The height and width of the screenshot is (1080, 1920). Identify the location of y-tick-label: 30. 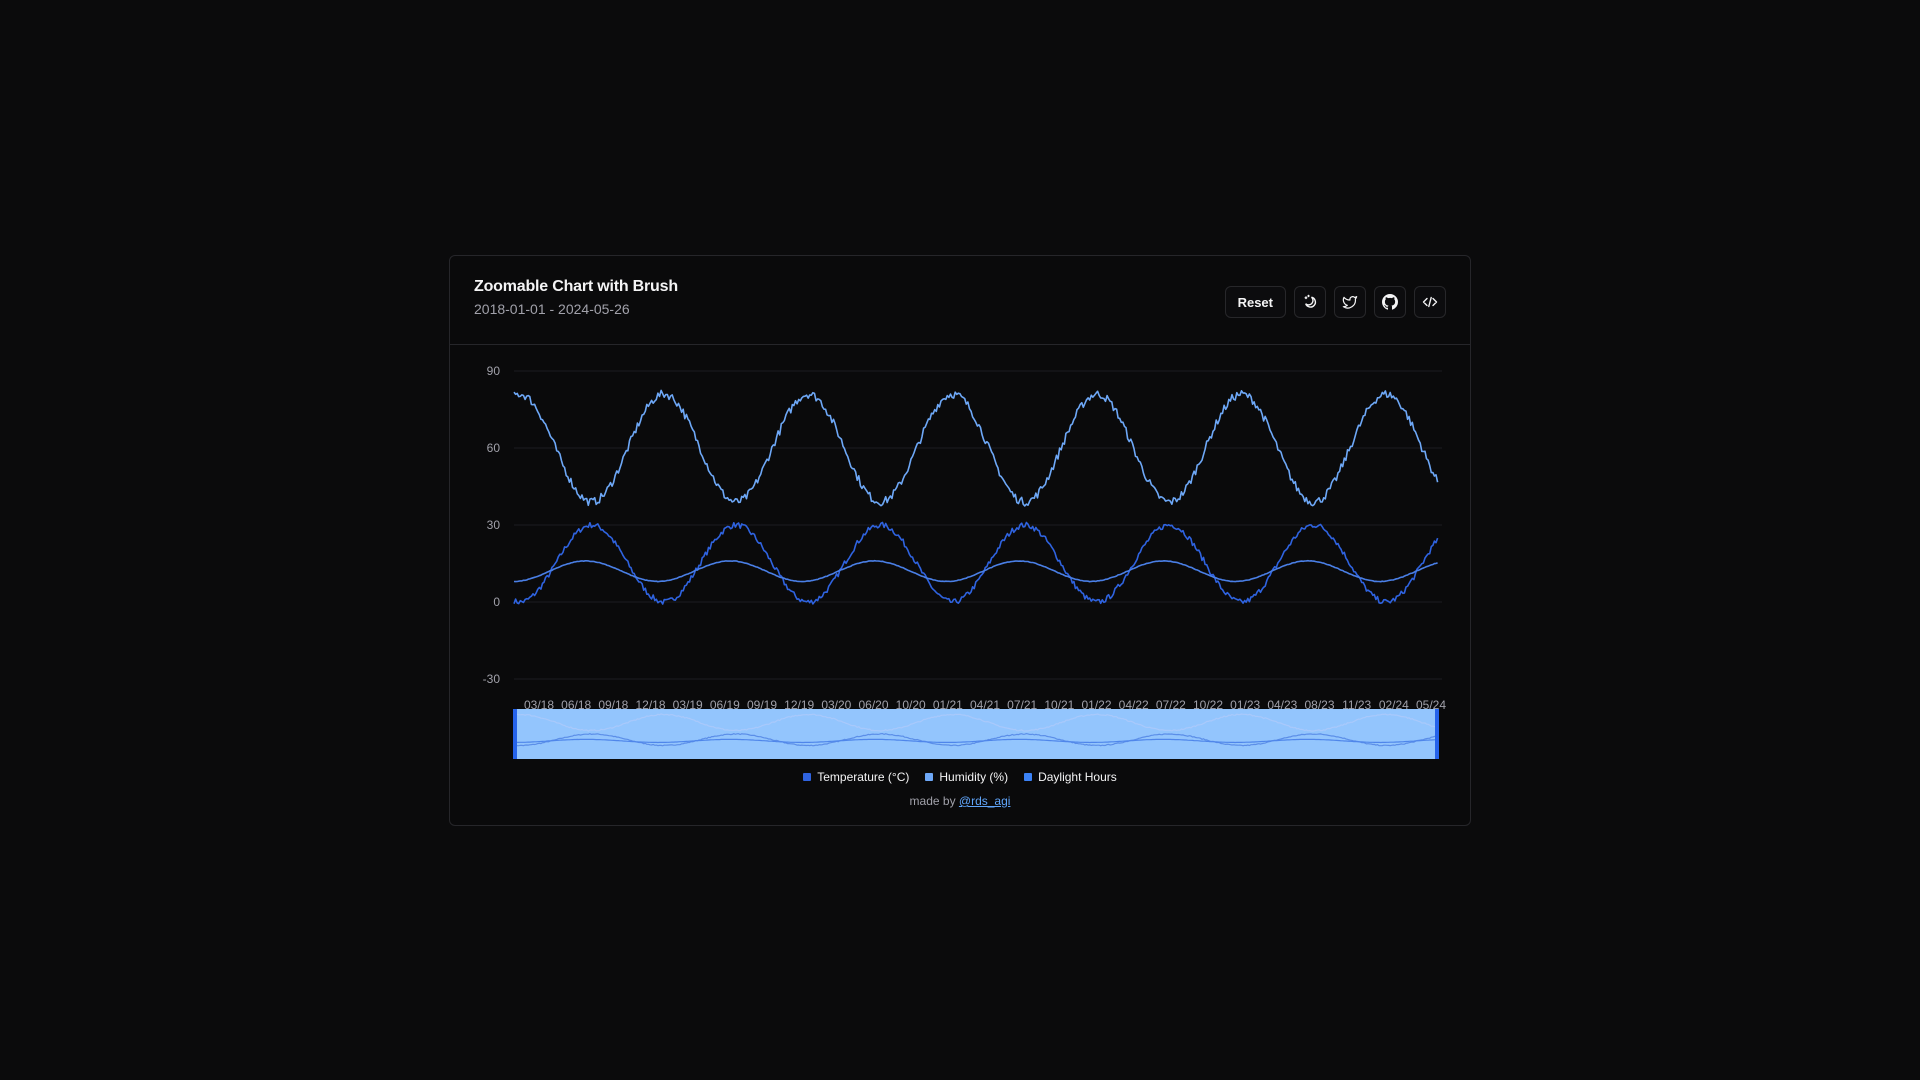
(494, 525).